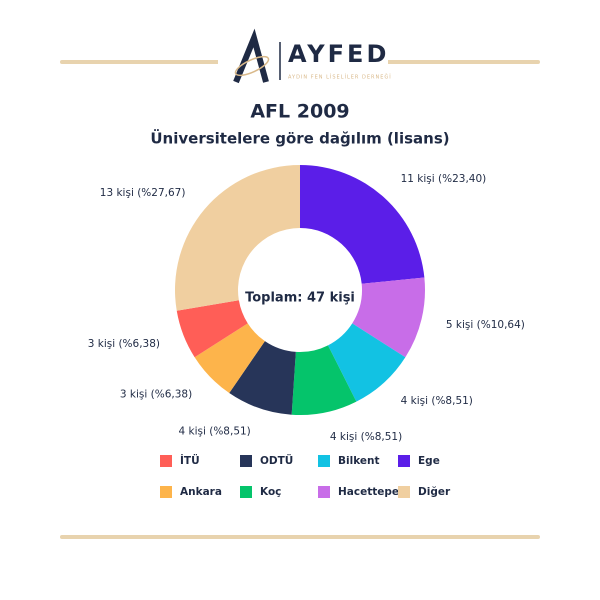 The height and width of the screenshot is (600, 600). I want to click on legend-label: Ankara, so click(201, 492).